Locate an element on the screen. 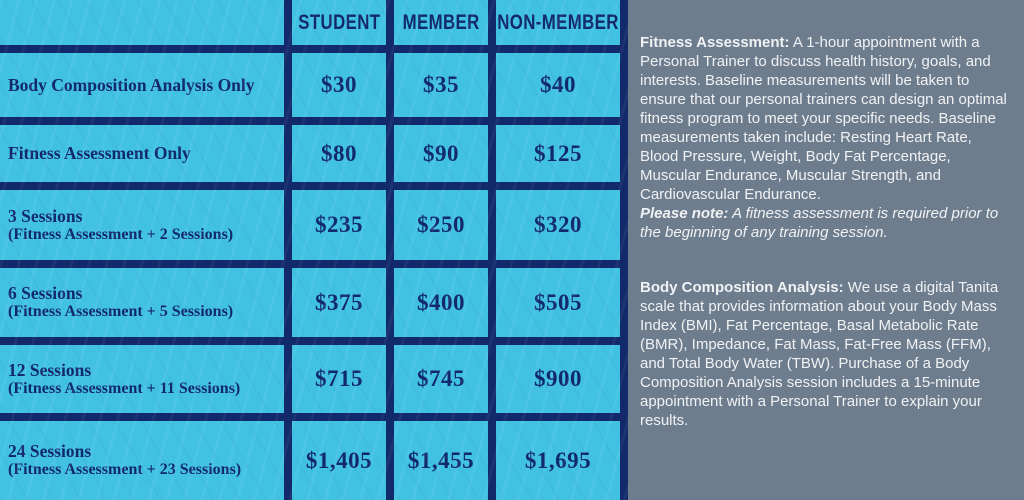 The height and width of the screenshot is (500, 1024). price-3-sessions-student: $235 is located at coordinates (339, 225).